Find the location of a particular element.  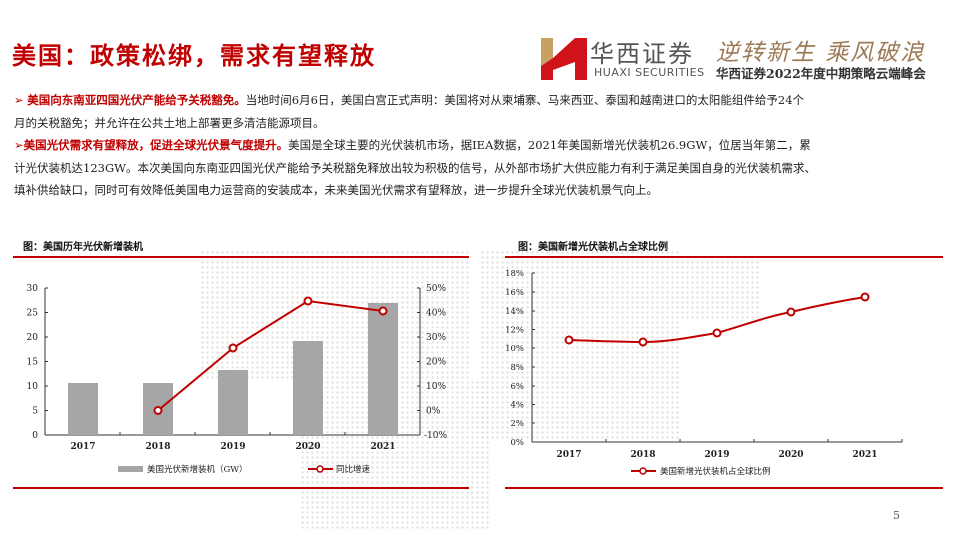

huaxi-logo-icon is located at coordinates (564, 59).